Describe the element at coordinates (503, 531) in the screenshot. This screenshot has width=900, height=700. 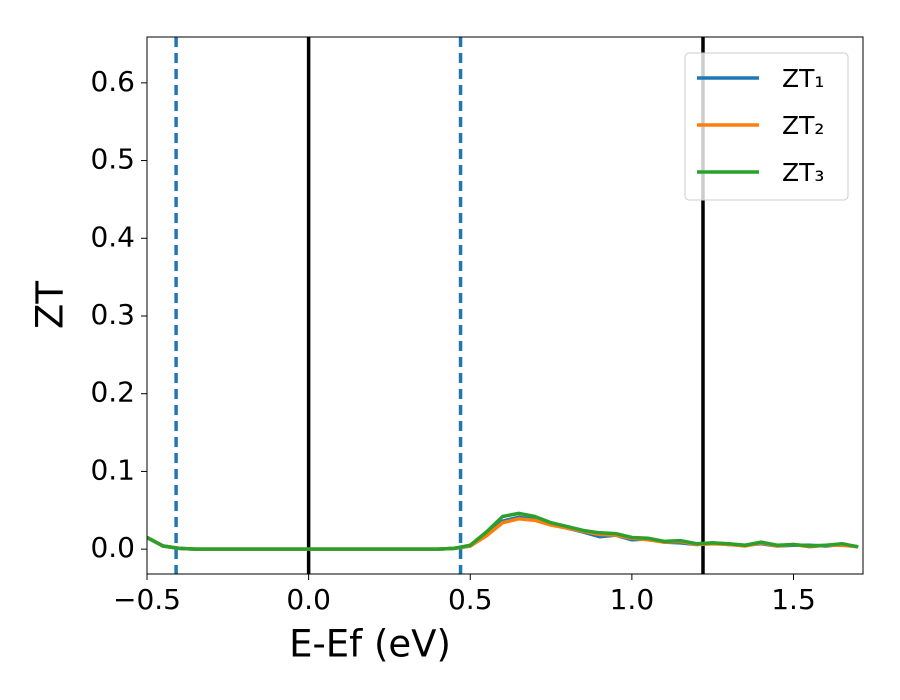
I see `series-line` at that location.